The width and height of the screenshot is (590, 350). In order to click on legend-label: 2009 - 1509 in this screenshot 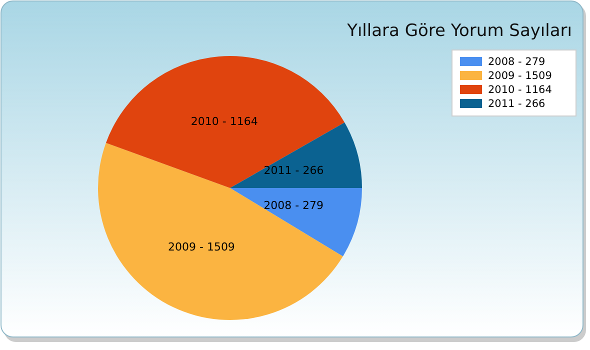, I will do `click(520, 76)`.